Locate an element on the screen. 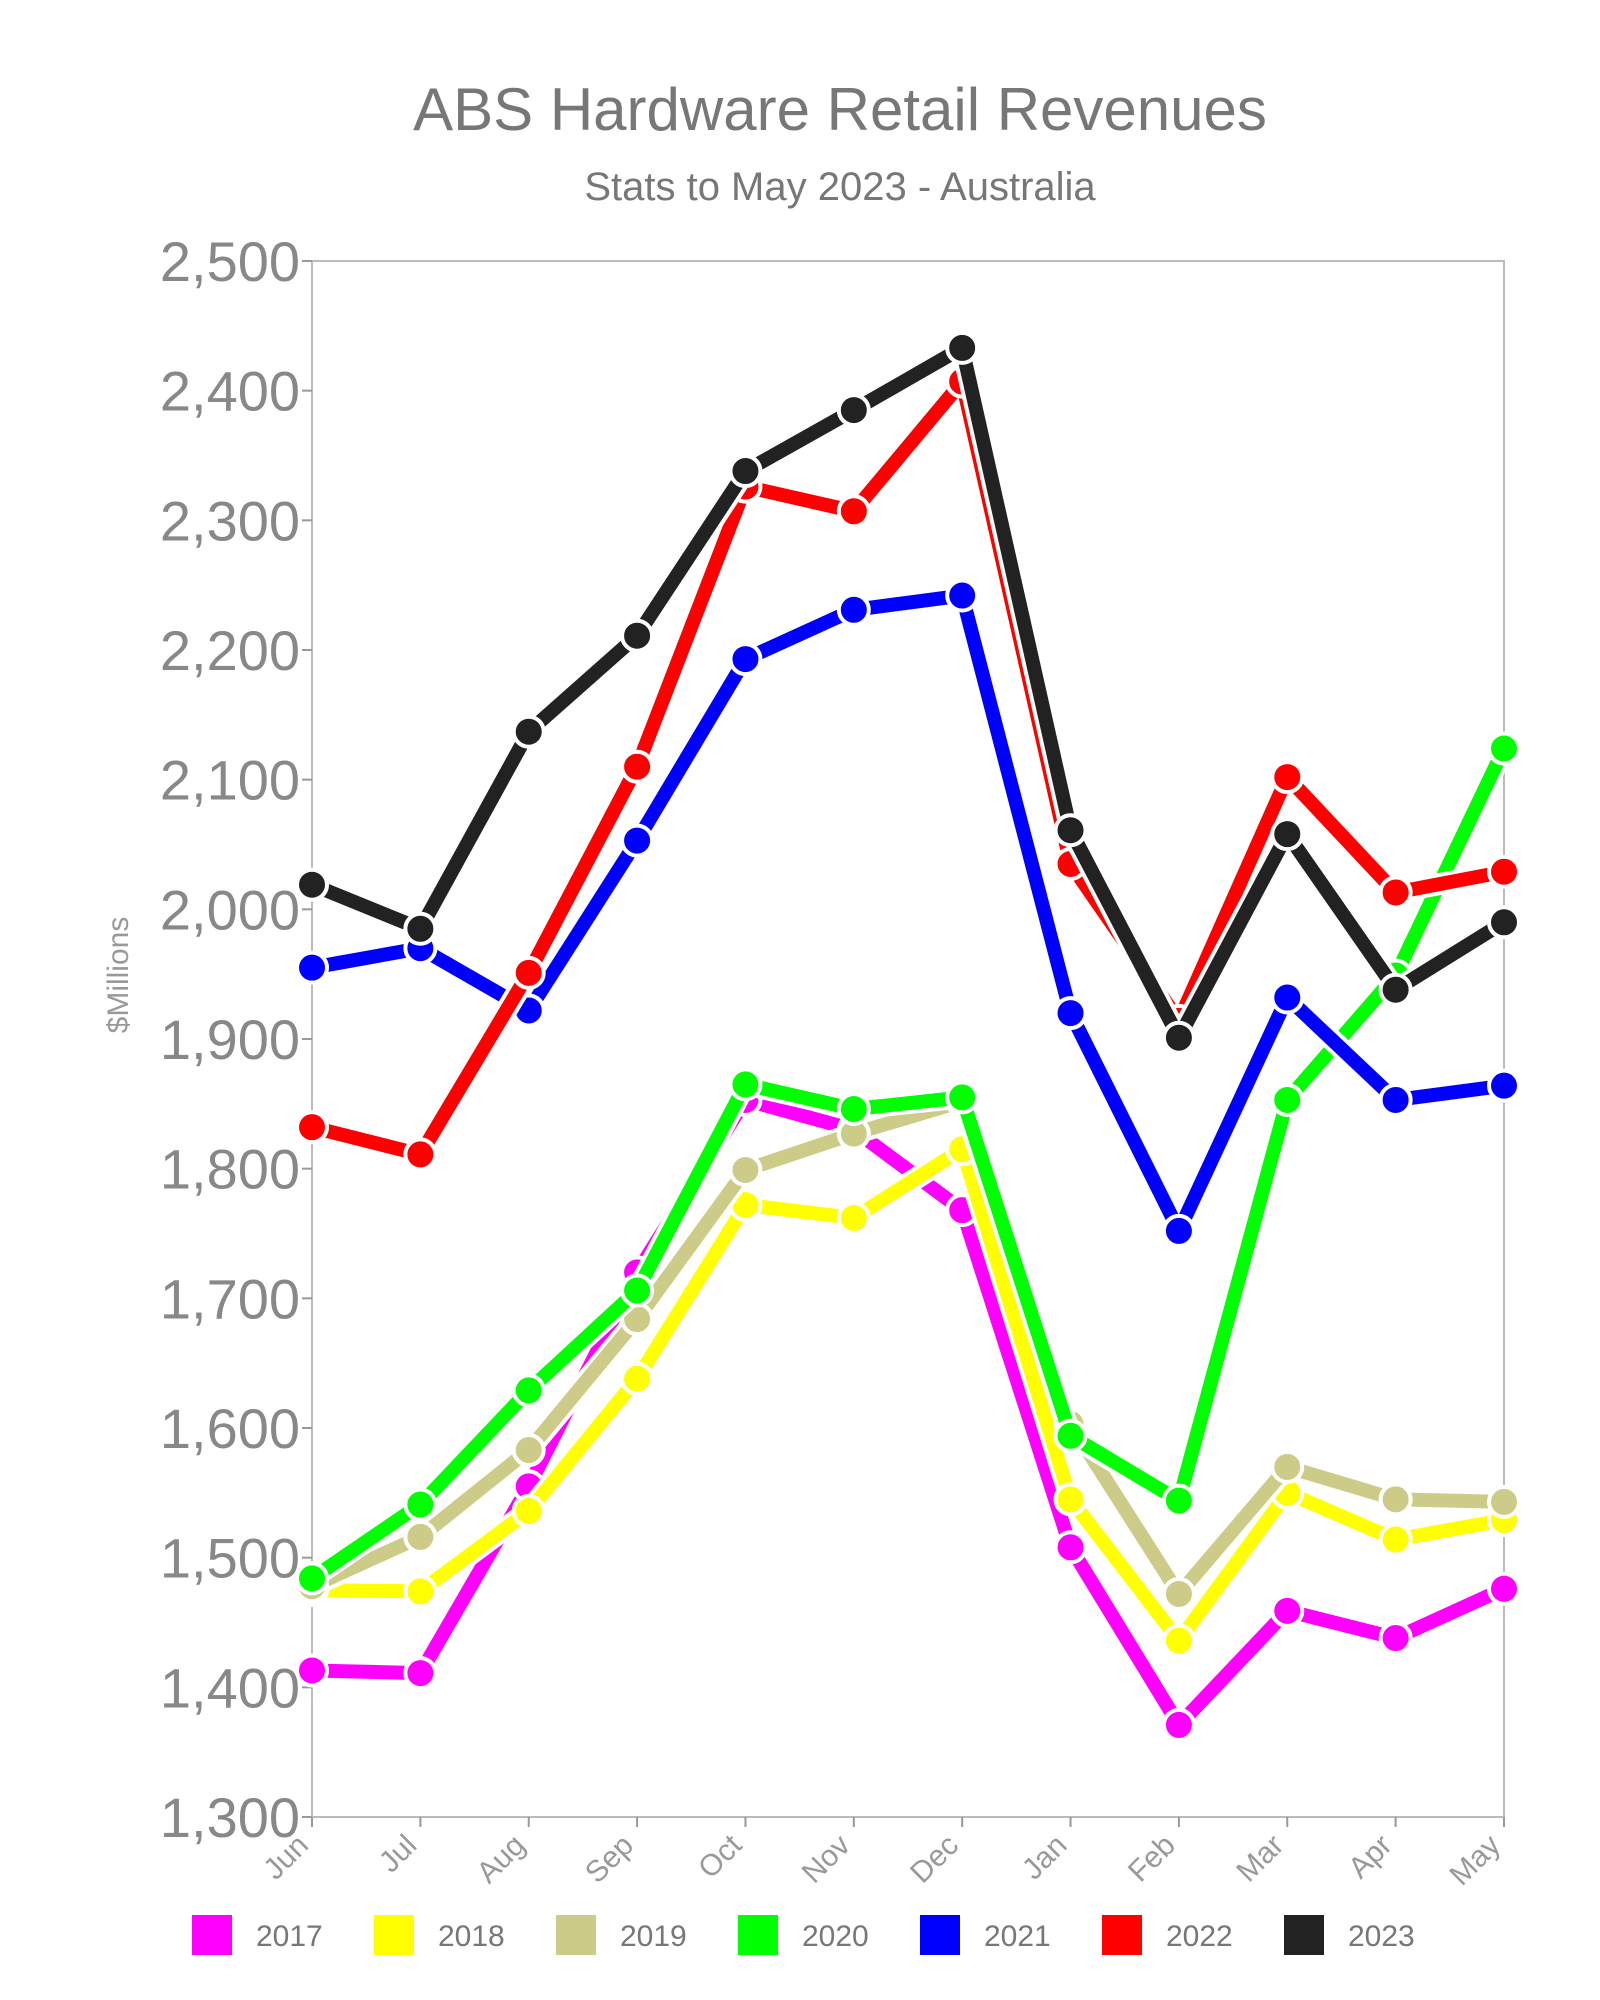  legend-label: 2022 is located at coordinates (1199, 1936).